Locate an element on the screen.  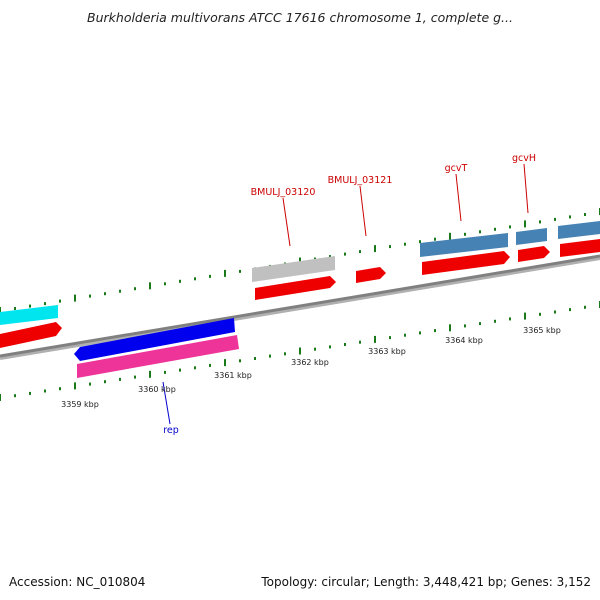
gene-blue-right is located at coordinates (579, 230).